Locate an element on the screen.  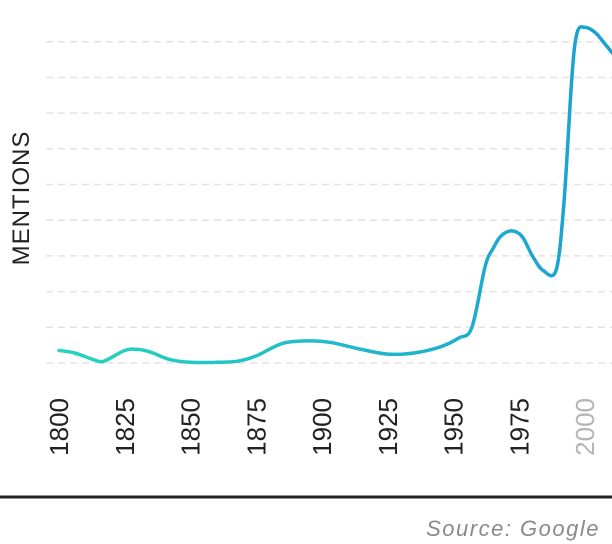
x-tick-label: 2000 is located at coordinates (585, 427).